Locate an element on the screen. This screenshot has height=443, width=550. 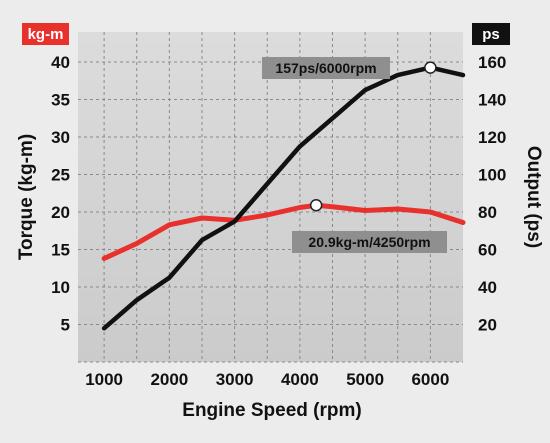
left-tick-label: 35 is located at coordinates (60, 100).